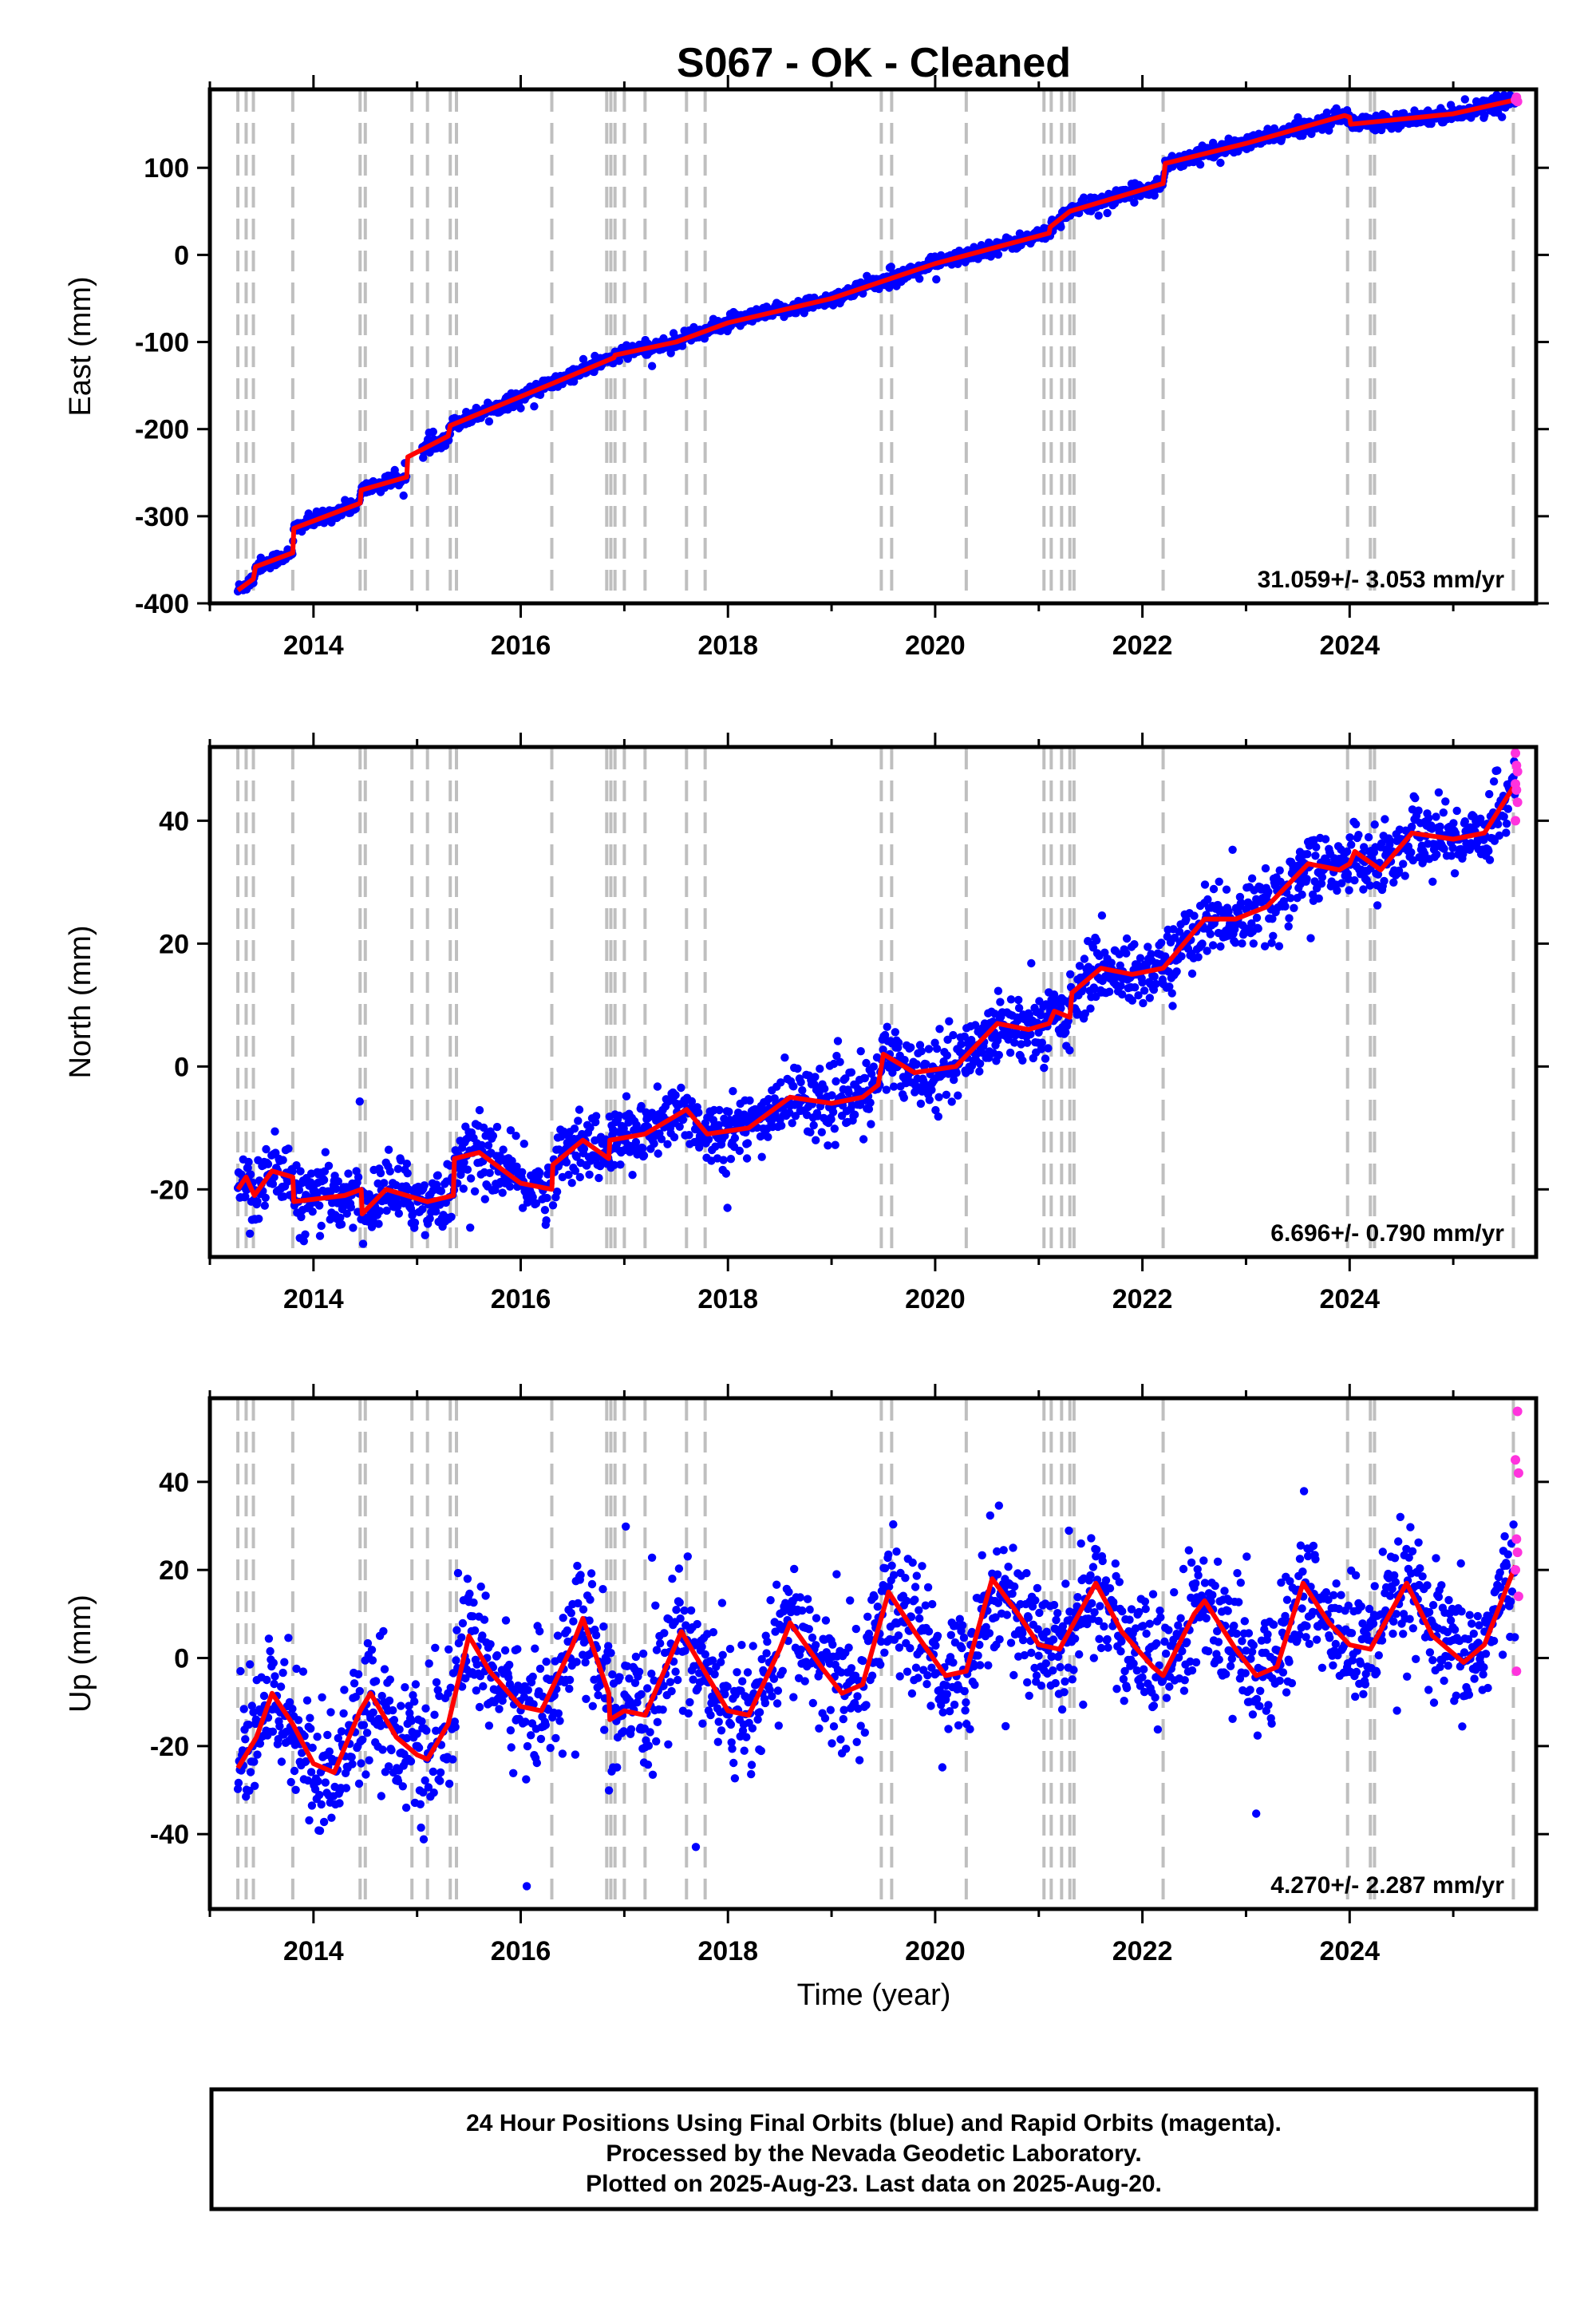 This screenshot has width=1596, height=2316. Describe the element at coordinates (521, 1299) in the screenshot. I see `x-tick-label: 2016` at that location.